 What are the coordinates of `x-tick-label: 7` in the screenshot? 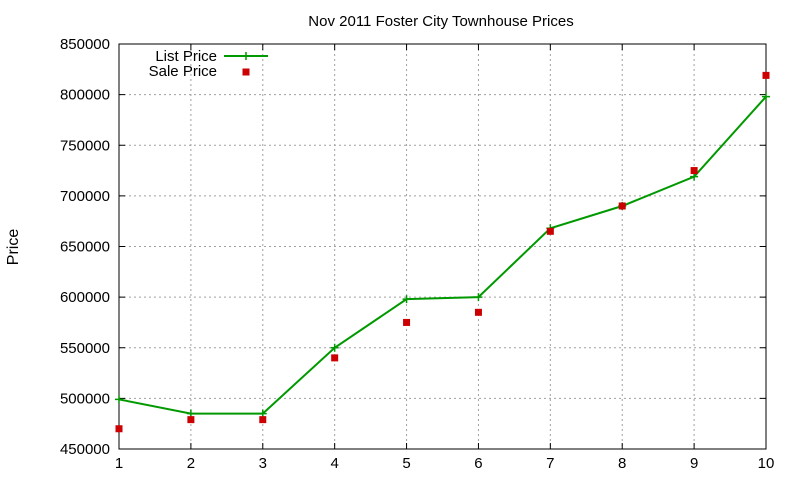 It's located at (550, 463).